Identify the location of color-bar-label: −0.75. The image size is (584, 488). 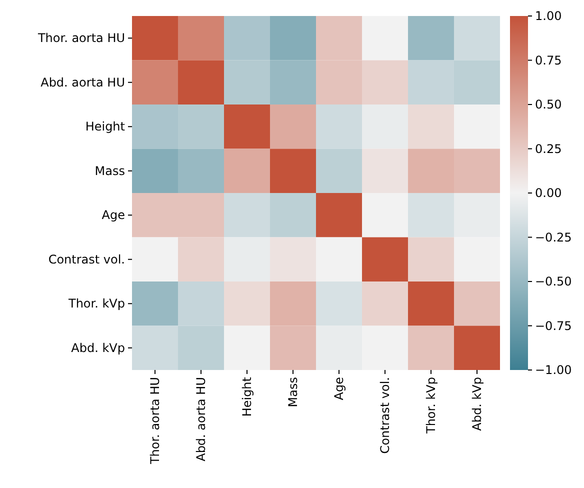
(553, 325).